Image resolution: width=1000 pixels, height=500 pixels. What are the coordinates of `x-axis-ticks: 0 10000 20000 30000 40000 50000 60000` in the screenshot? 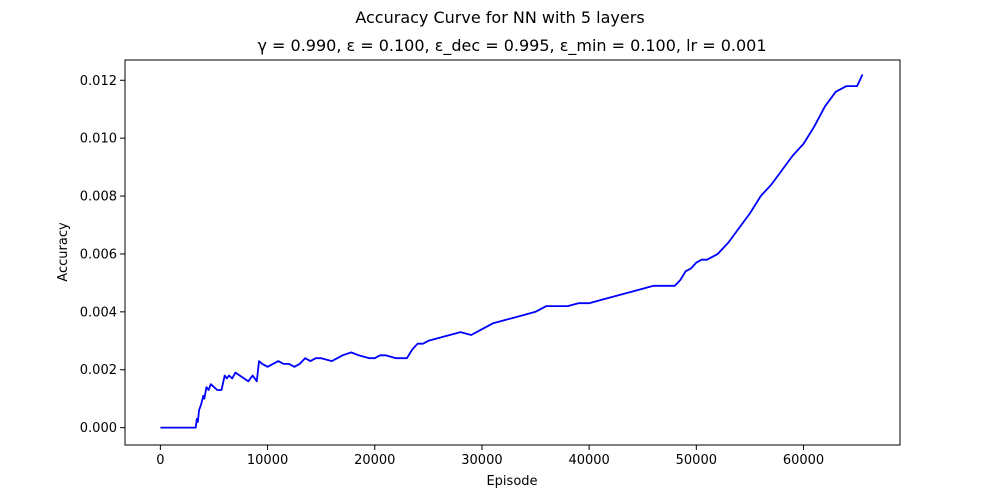 It's located at (490, 456).